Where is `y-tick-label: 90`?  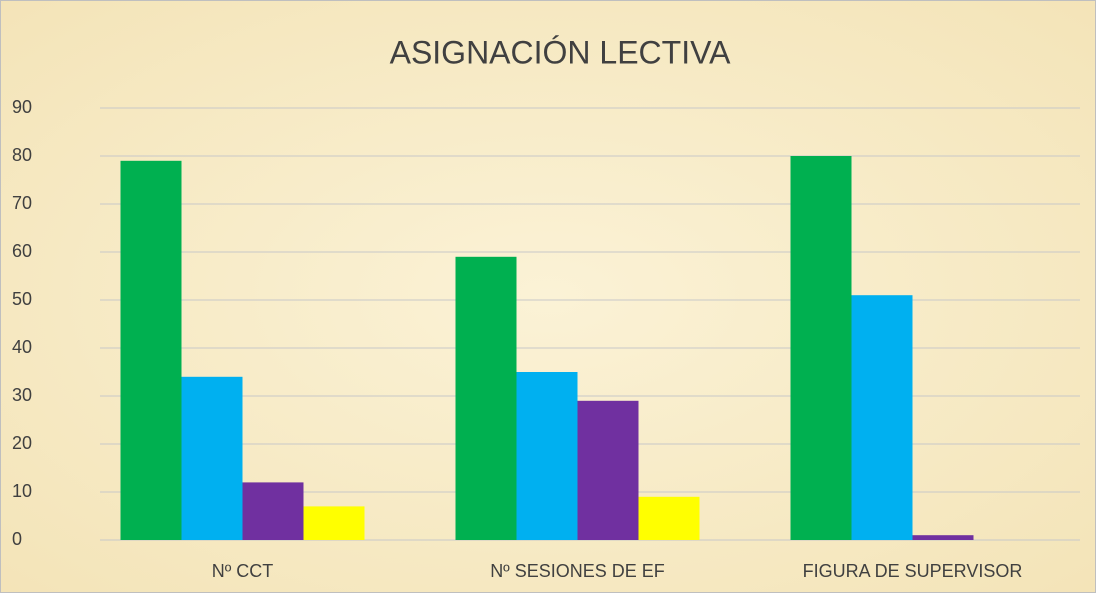
y-tick-label: 90 is located at coordinates (22, 107).